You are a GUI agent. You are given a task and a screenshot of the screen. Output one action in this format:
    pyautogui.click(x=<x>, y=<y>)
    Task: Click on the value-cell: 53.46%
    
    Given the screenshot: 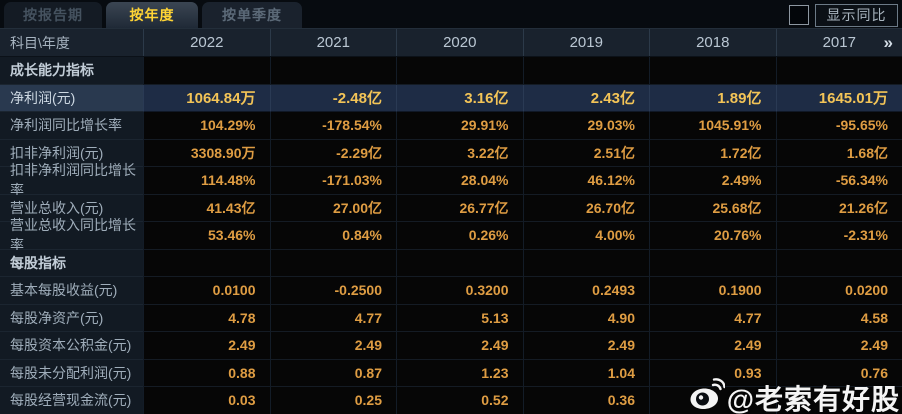 What is the action you would take?
    pyautogui.click(x=206, y=236)
    